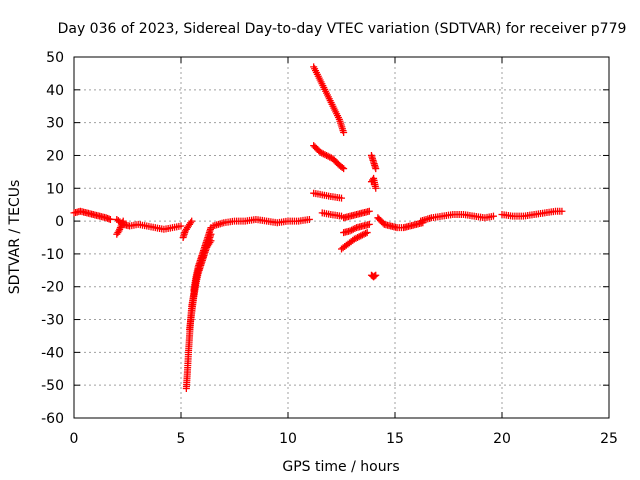 The height and width of the screenshot is (480, 640). What do you see at coordinates (52, 353) in the screenshot?
I see `y-tick-label: -40` at bounding box center [52, 353].